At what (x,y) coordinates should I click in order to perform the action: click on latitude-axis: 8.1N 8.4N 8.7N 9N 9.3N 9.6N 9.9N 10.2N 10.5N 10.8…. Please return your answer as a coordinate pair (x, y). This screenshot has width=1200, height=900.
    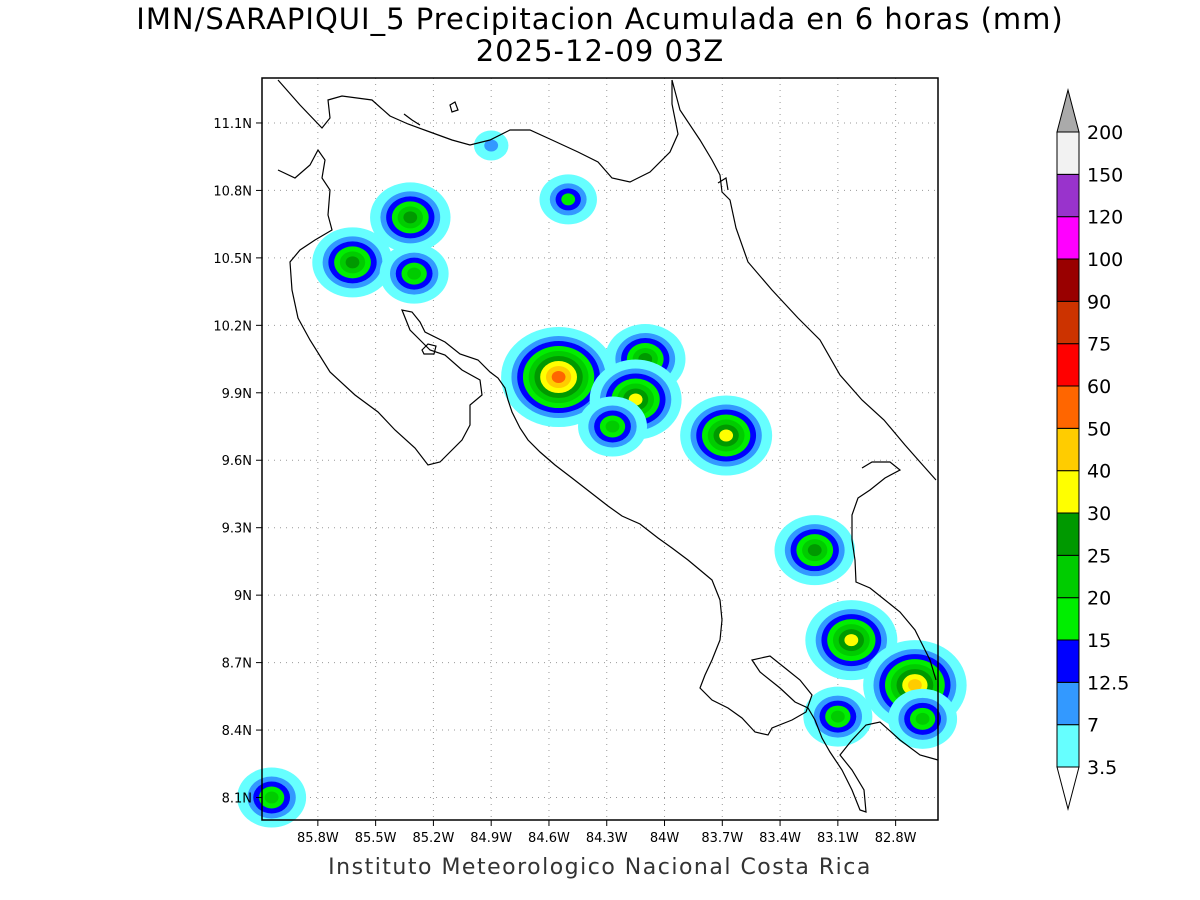
    Looking at the image, I should click on (237, 462).